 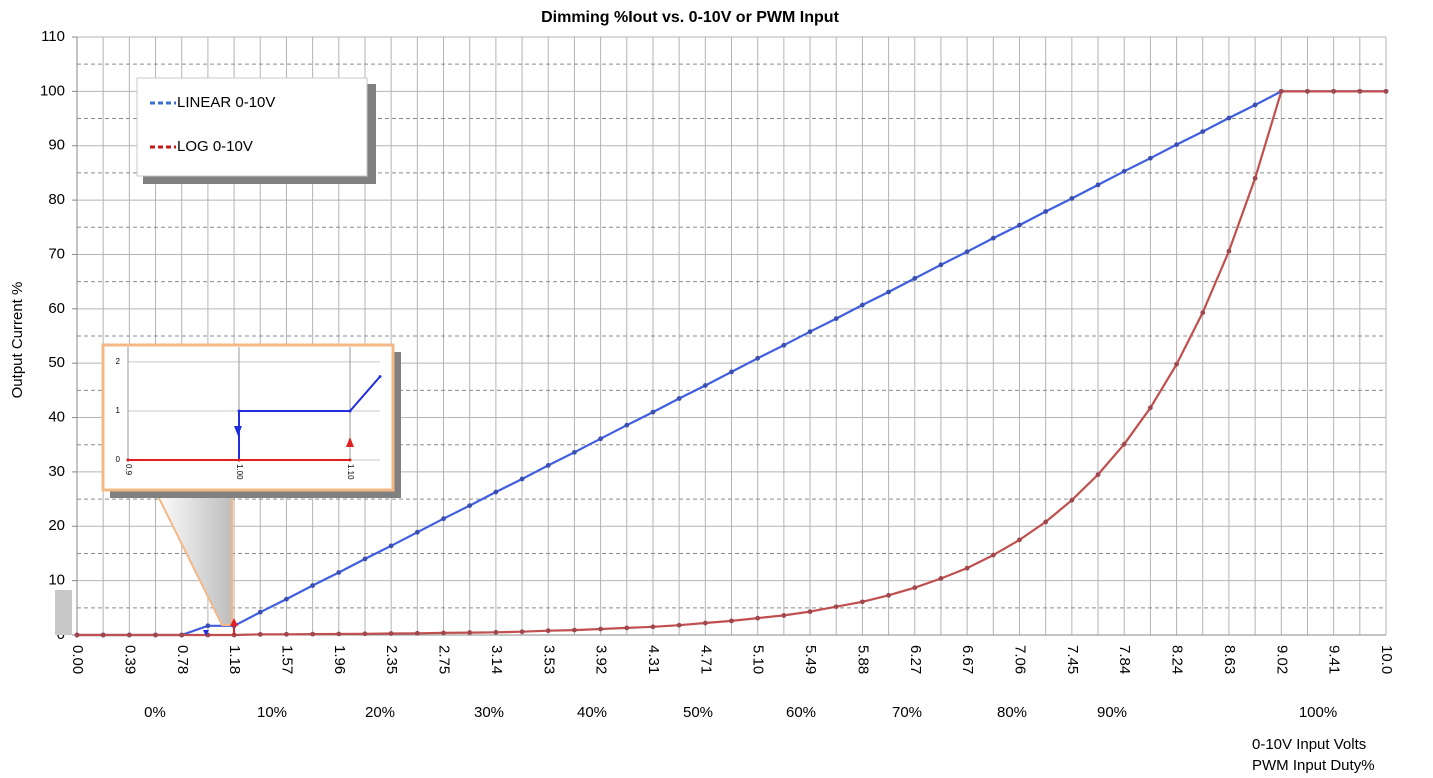 I want to click on y-tick-label: 80, so click(x=56, y=199).